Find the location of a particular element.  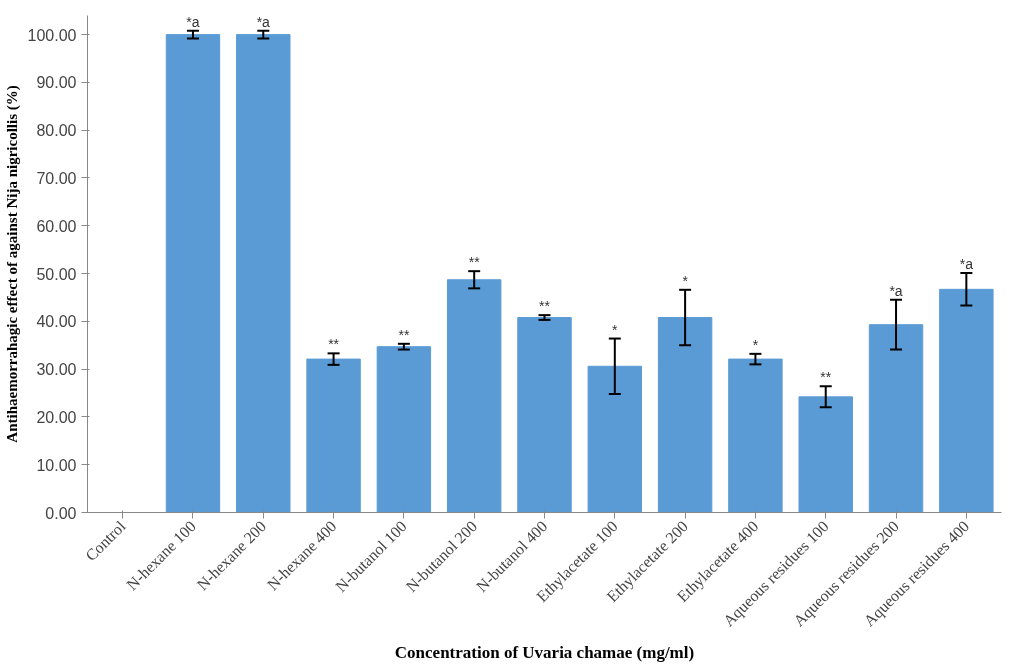

y-tick-label: 20.00 is located at coordinates (56, 417).